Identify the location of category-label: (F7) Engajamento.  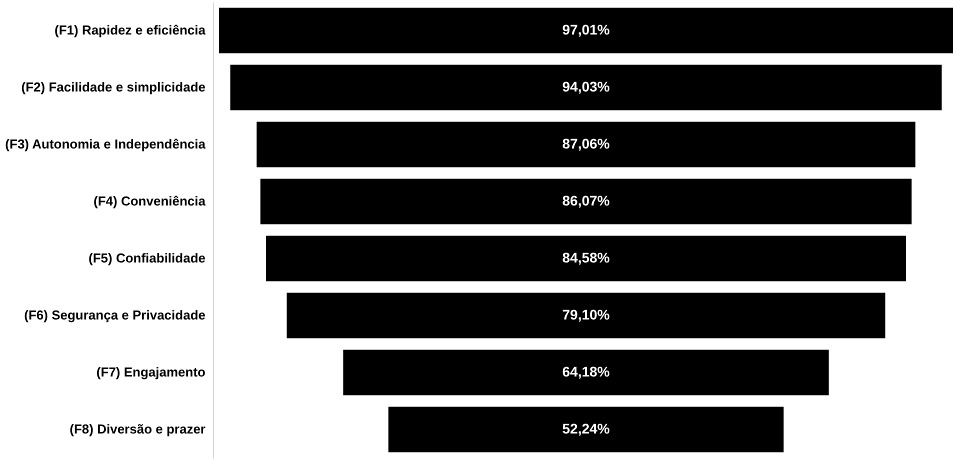
(151, 372).